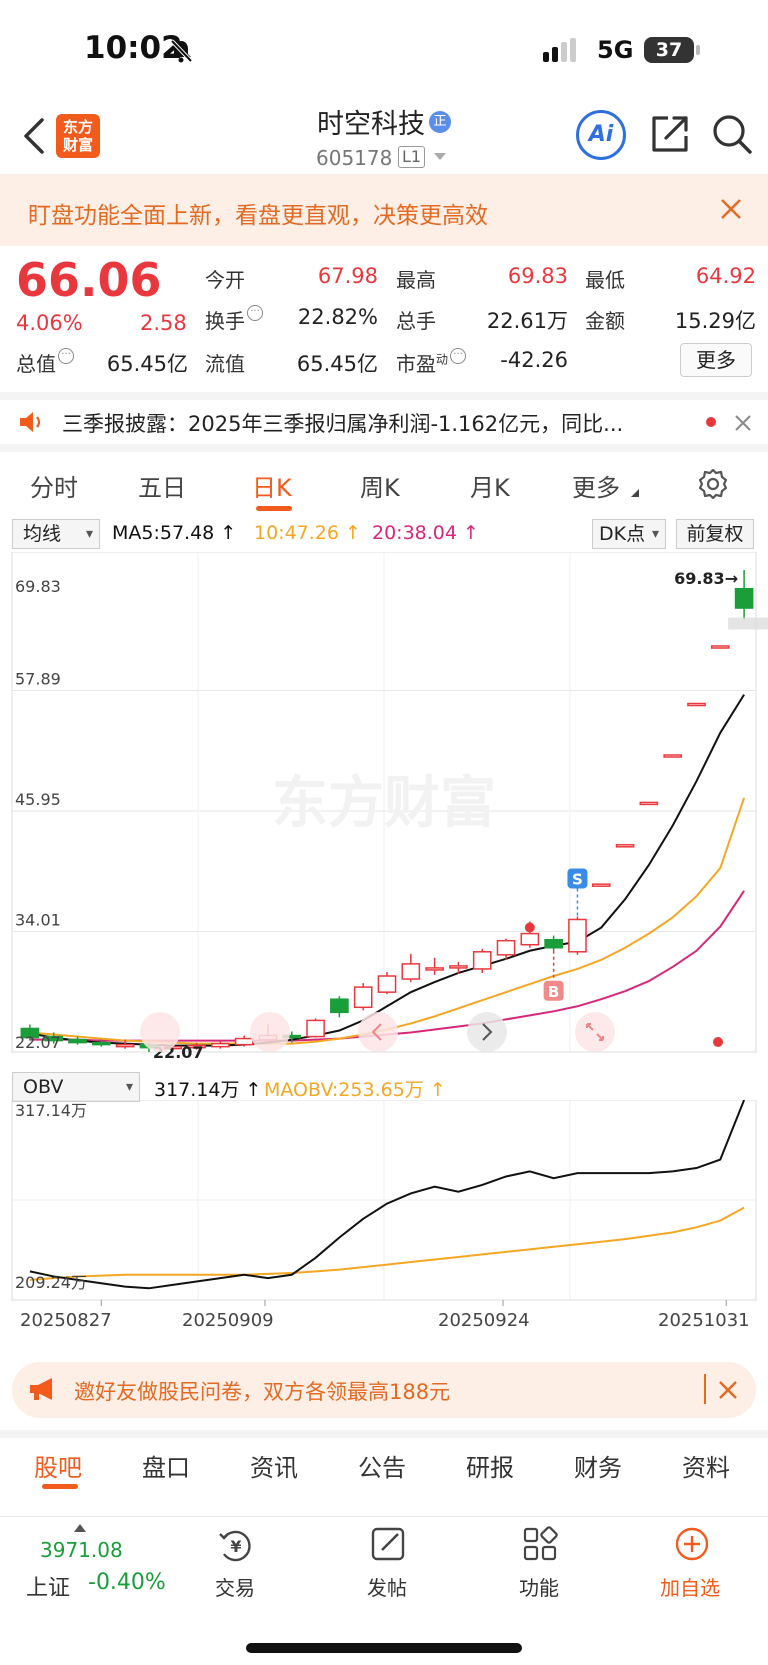 The image size is (768, 1665). I want to click on high-label: 最高, so click(416, 280).